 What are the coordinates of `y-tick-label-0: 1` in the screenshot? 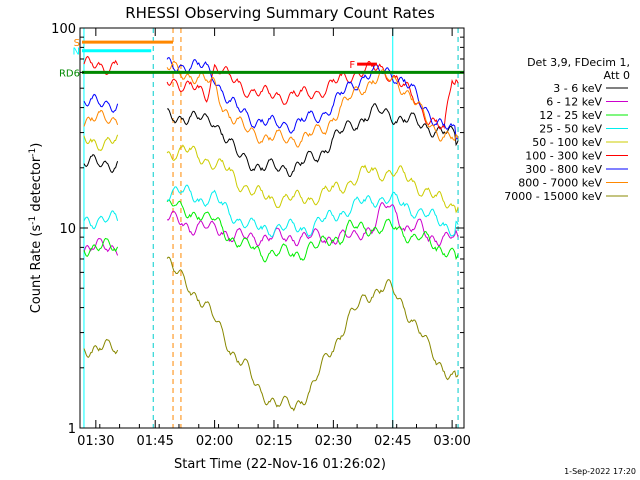 It's located at (72, 429).